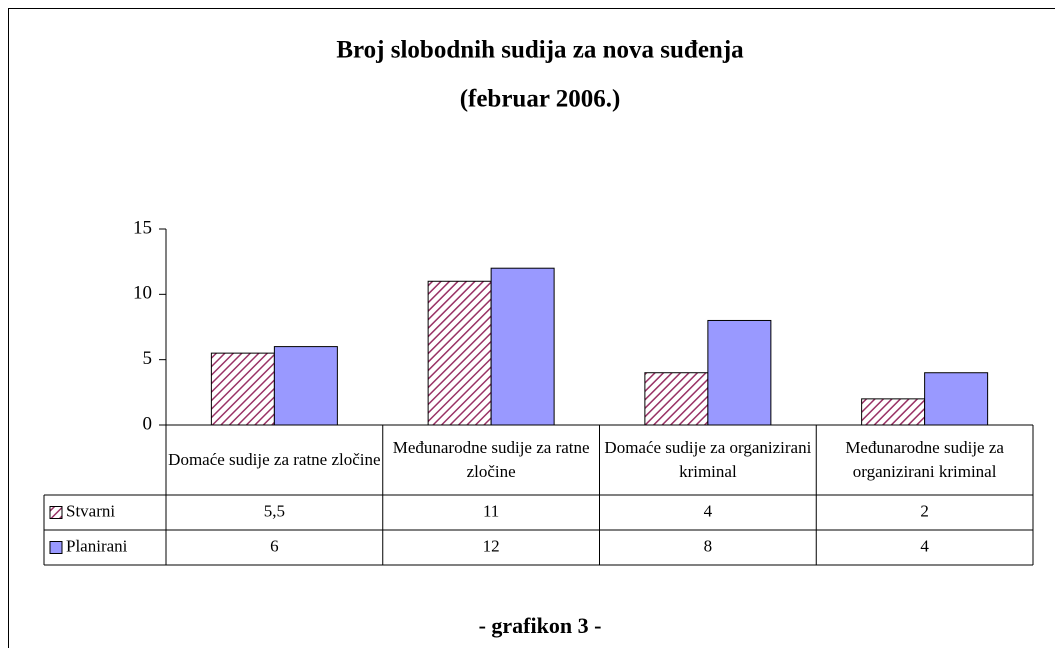 This screenshot has width=1055, height=648. What do you see at coordinates (708, 459) in the screenshot?
I see `x-tick-label: Domaće sudije za organizirani kriminal` at bounding box center [708, 459].